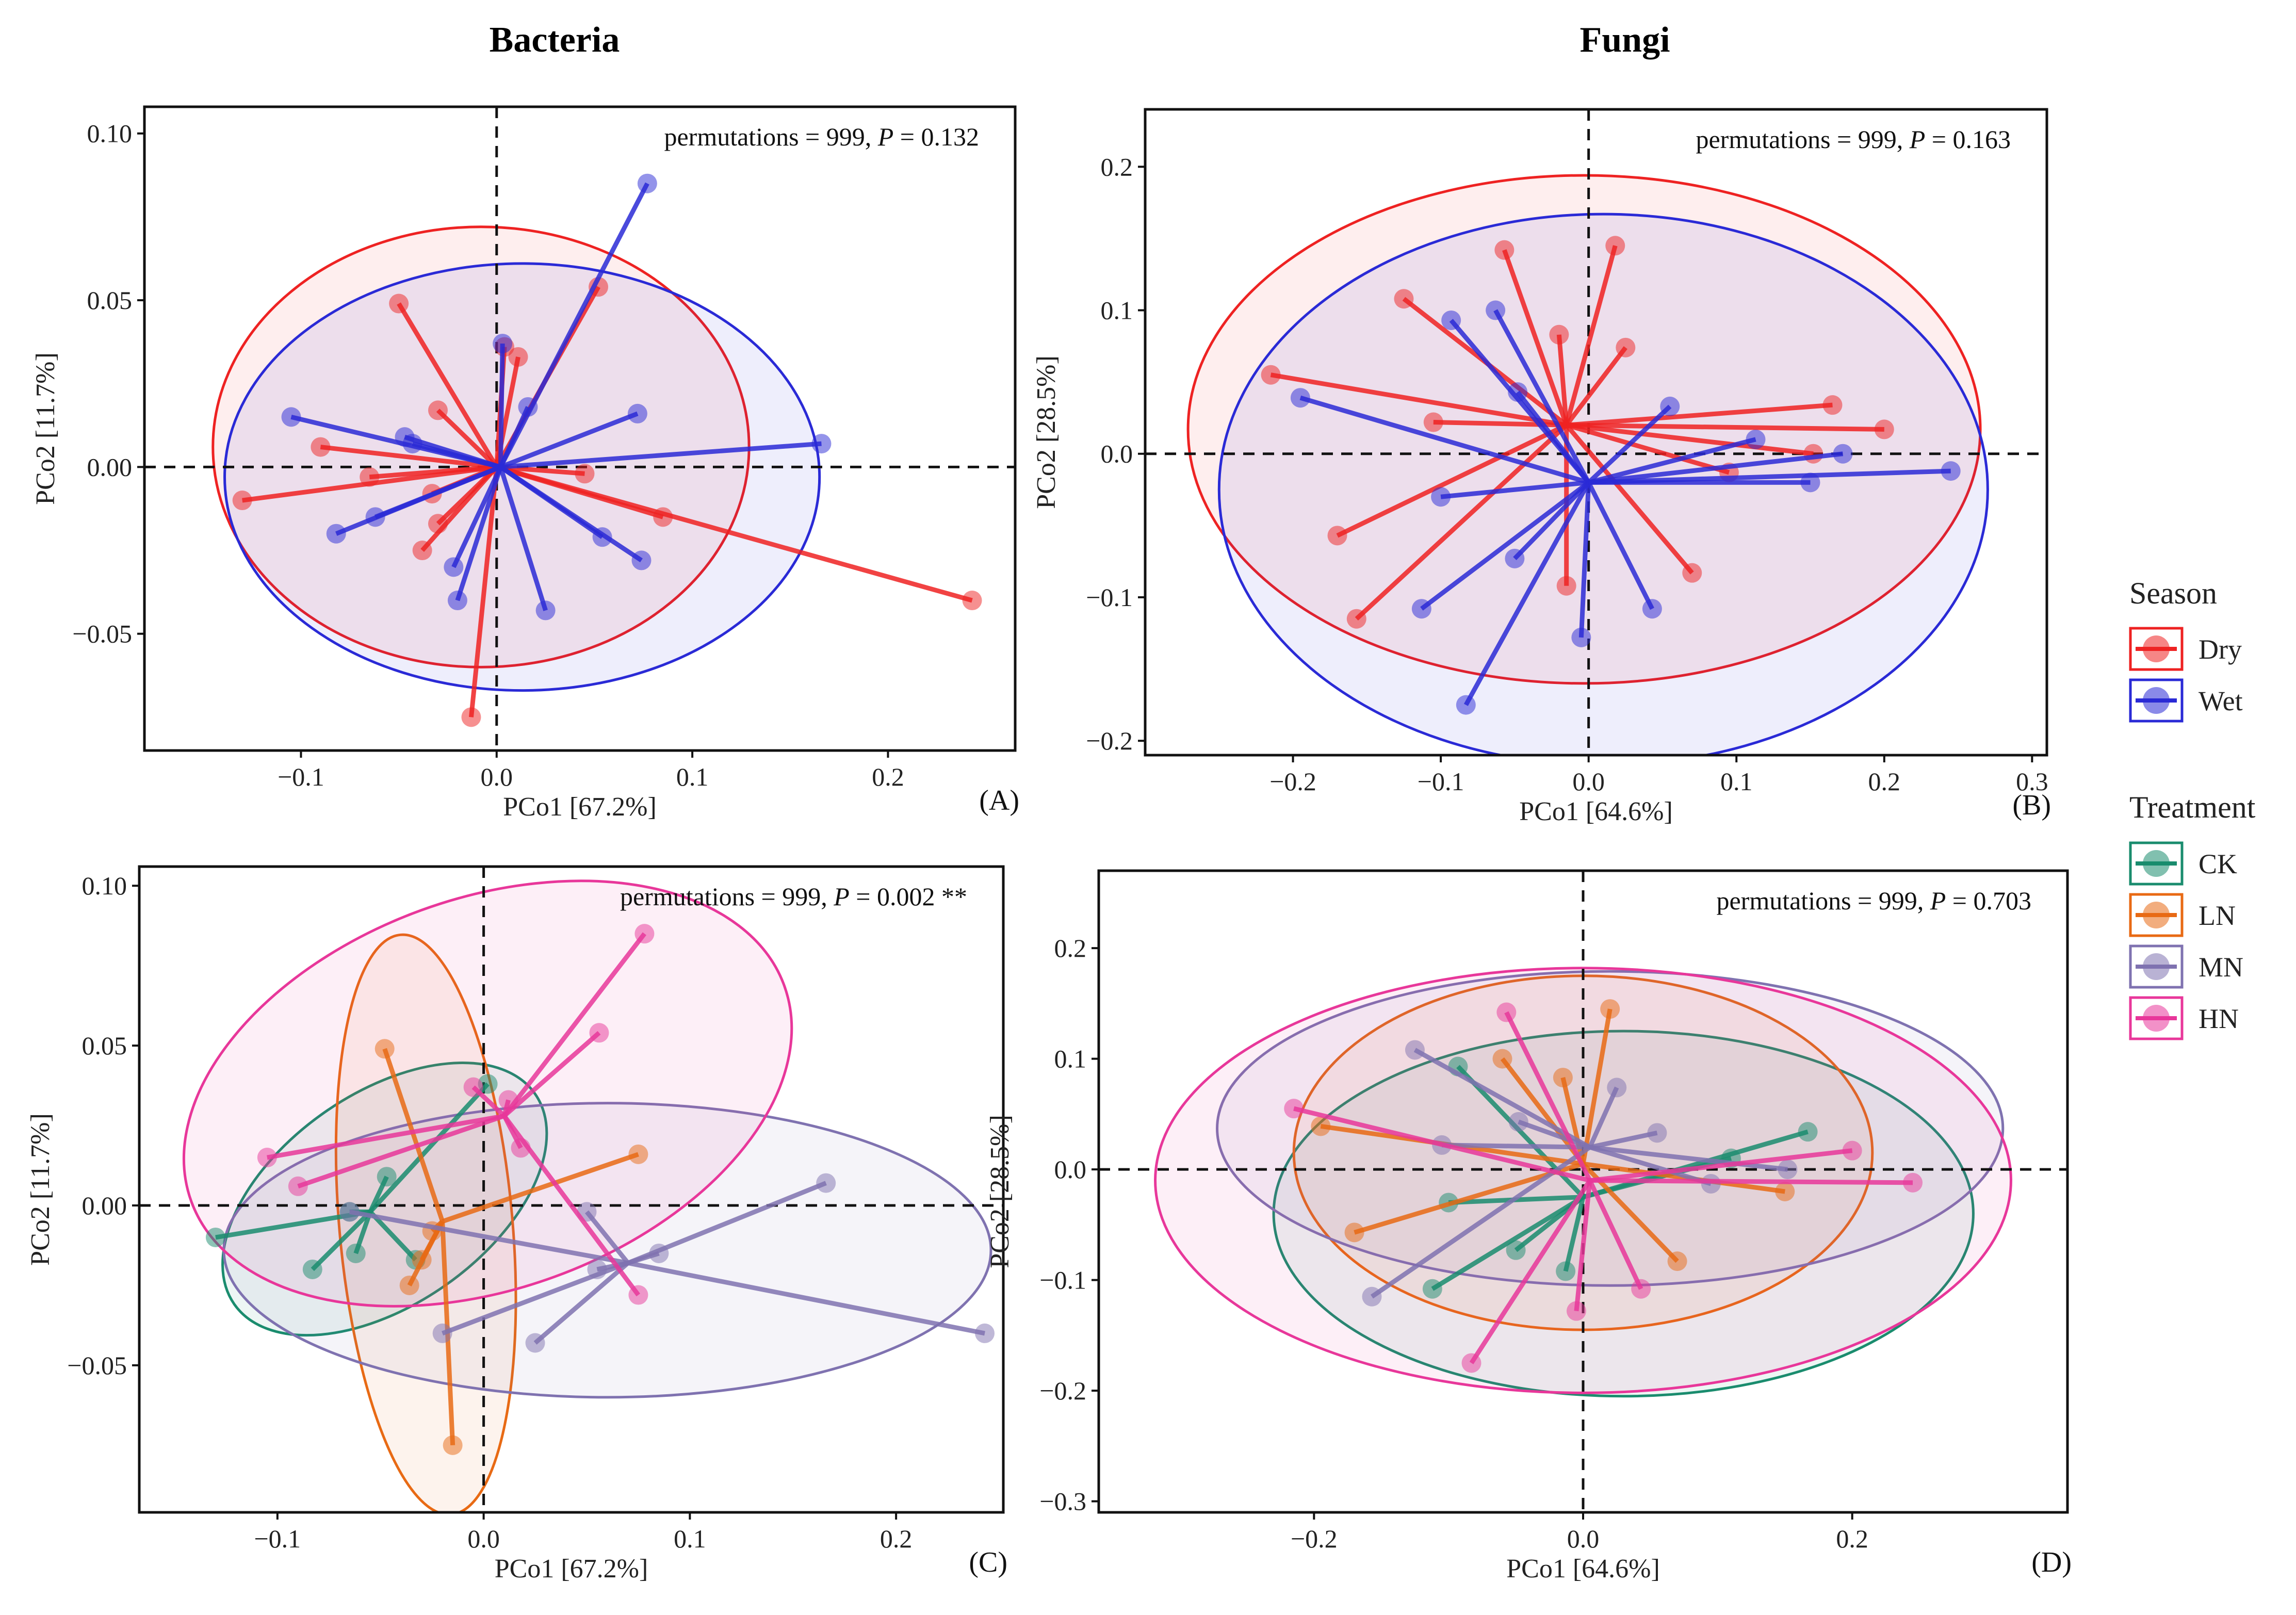 This screenshot has width=2296, height=1615. What do you see at coordinates (999, 801) in the screenshot?
I see `panel-label: (A)` at bounding box center [999, 801].